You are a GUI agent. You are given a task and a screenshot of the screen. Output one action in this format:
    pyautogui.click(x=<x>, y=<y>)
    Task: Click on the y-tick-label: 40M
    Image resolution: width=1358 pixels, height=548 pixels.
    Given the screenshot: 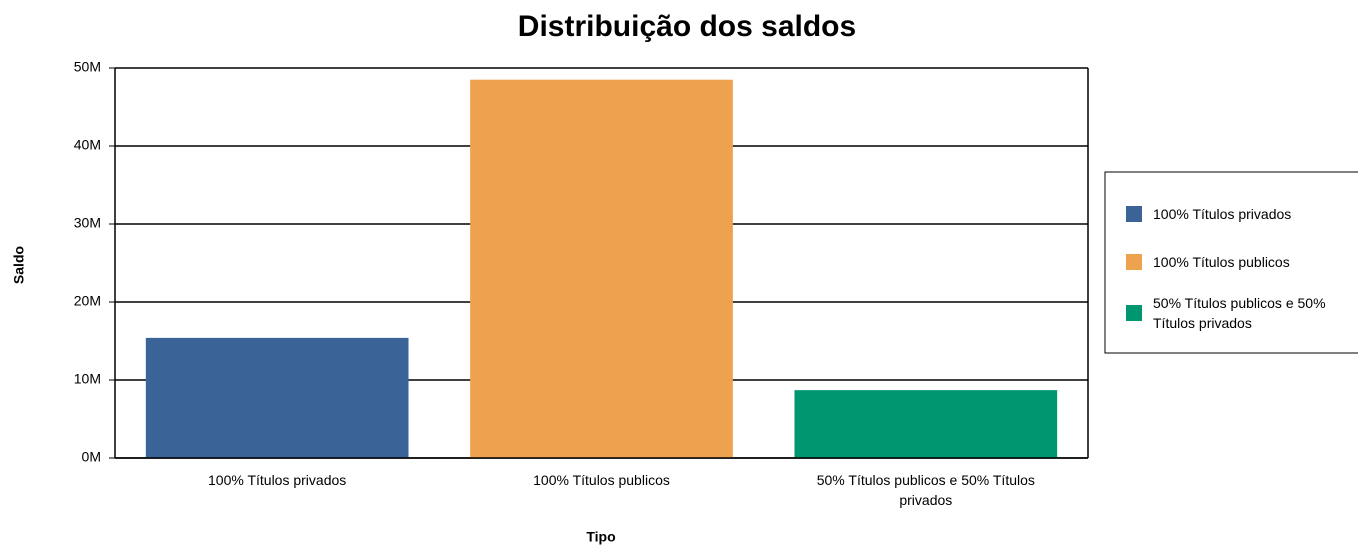 What is the action you would take?
    pyautogui.click(x=87, y=145)
    